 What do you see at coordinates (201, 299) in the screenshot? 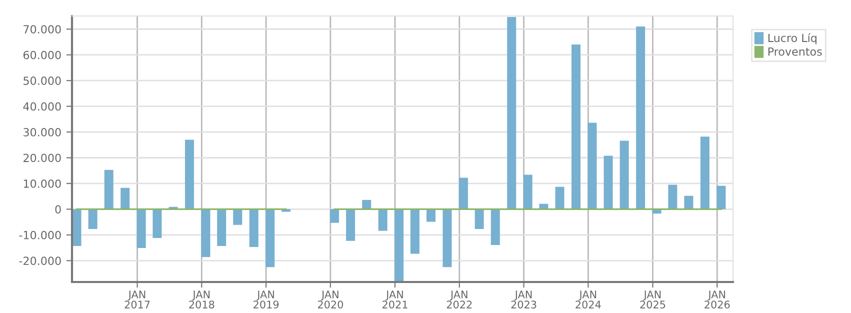
I see `x-tick-label: JAN 2018` at bounding box center [201, 299].